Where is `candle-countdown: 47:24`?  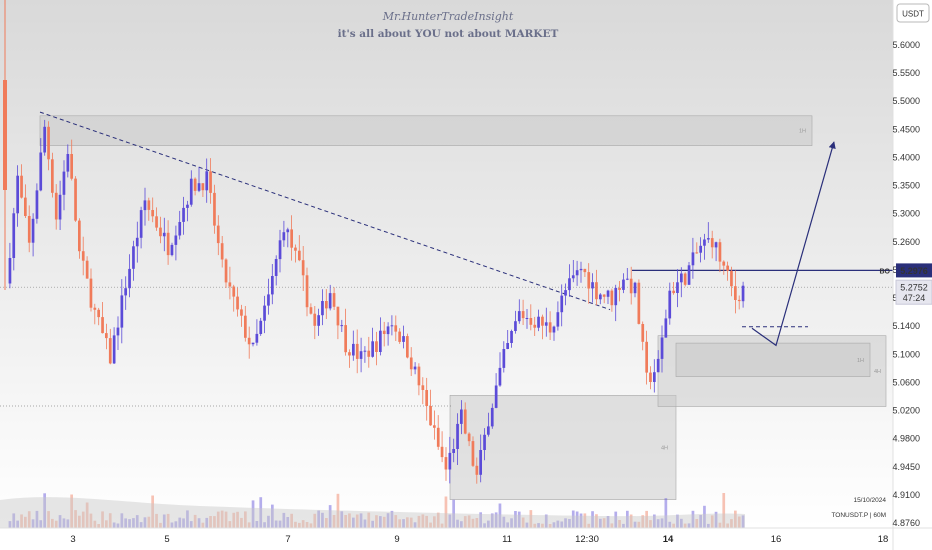 candle-countdown: 47:24 is located at coordinates (914, 298).